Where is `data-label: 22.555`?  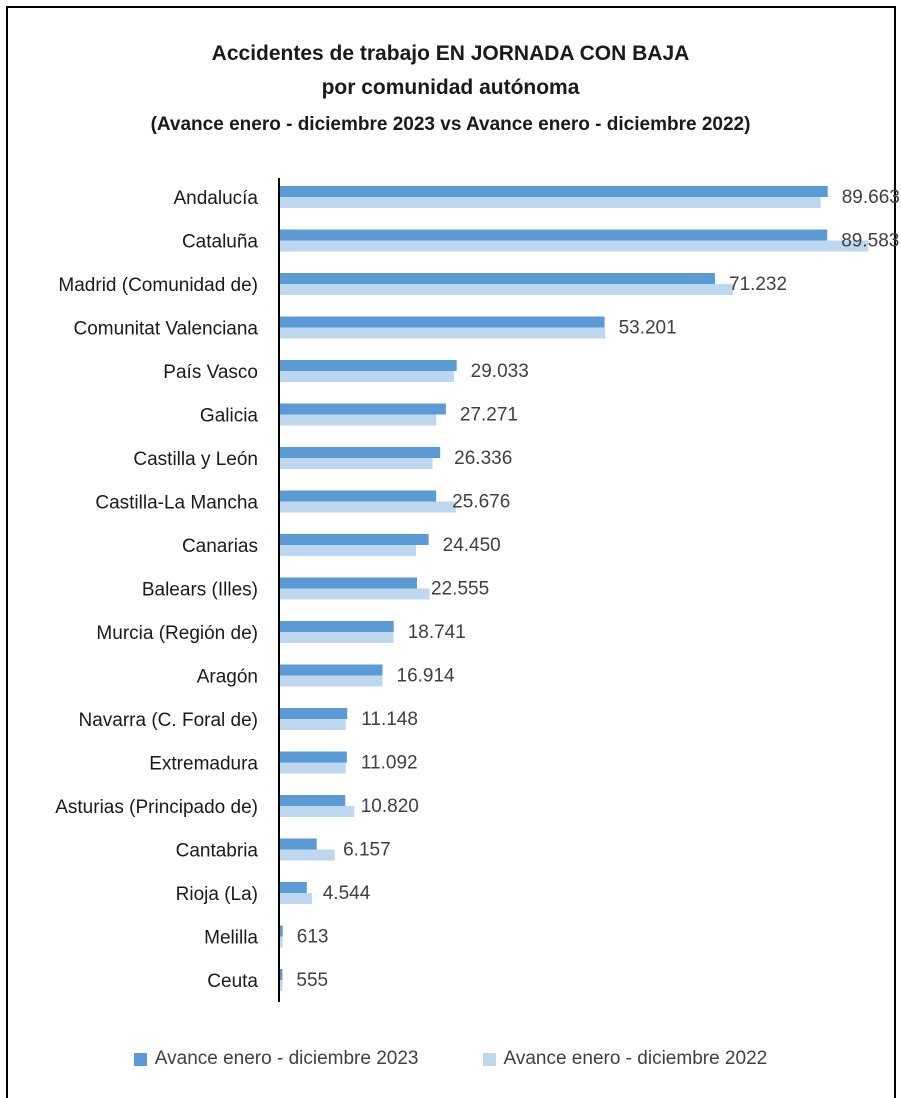
data-label: 22.555 is located at coordinates (460, 589).